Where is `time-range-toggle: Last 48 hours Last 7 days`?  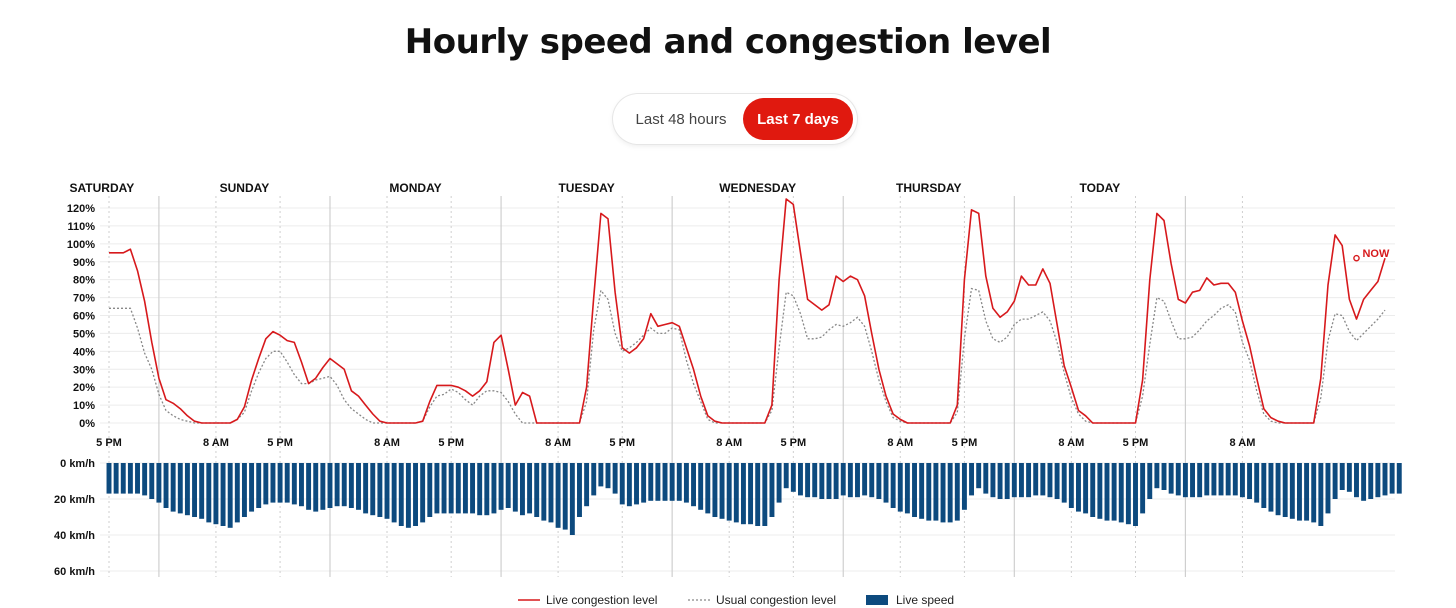
time-range-toggle: Last 48 hours Last 7 days is located at coordinates (735, 119).